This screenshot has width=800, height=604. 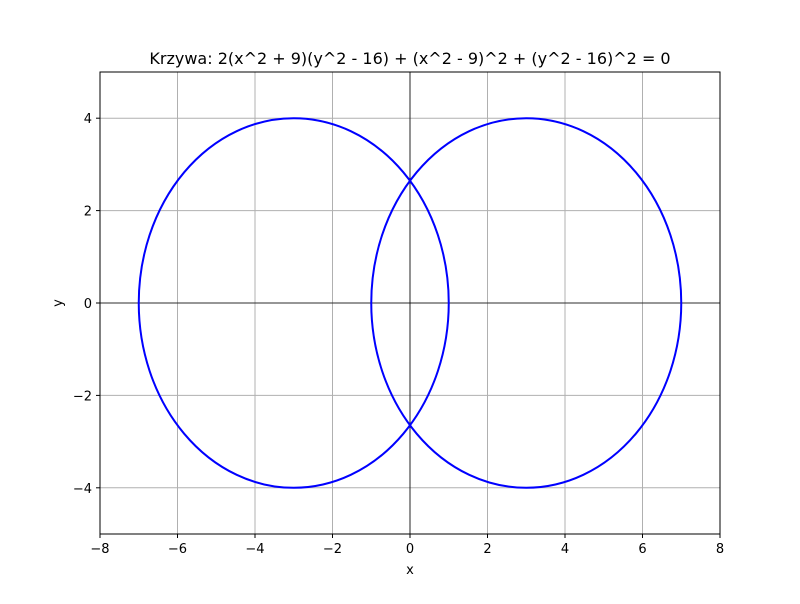 What do you see at coordinates (410, 570) in the screenshot?
I see `x-axis-label: x` at bounding box center [410, 570].